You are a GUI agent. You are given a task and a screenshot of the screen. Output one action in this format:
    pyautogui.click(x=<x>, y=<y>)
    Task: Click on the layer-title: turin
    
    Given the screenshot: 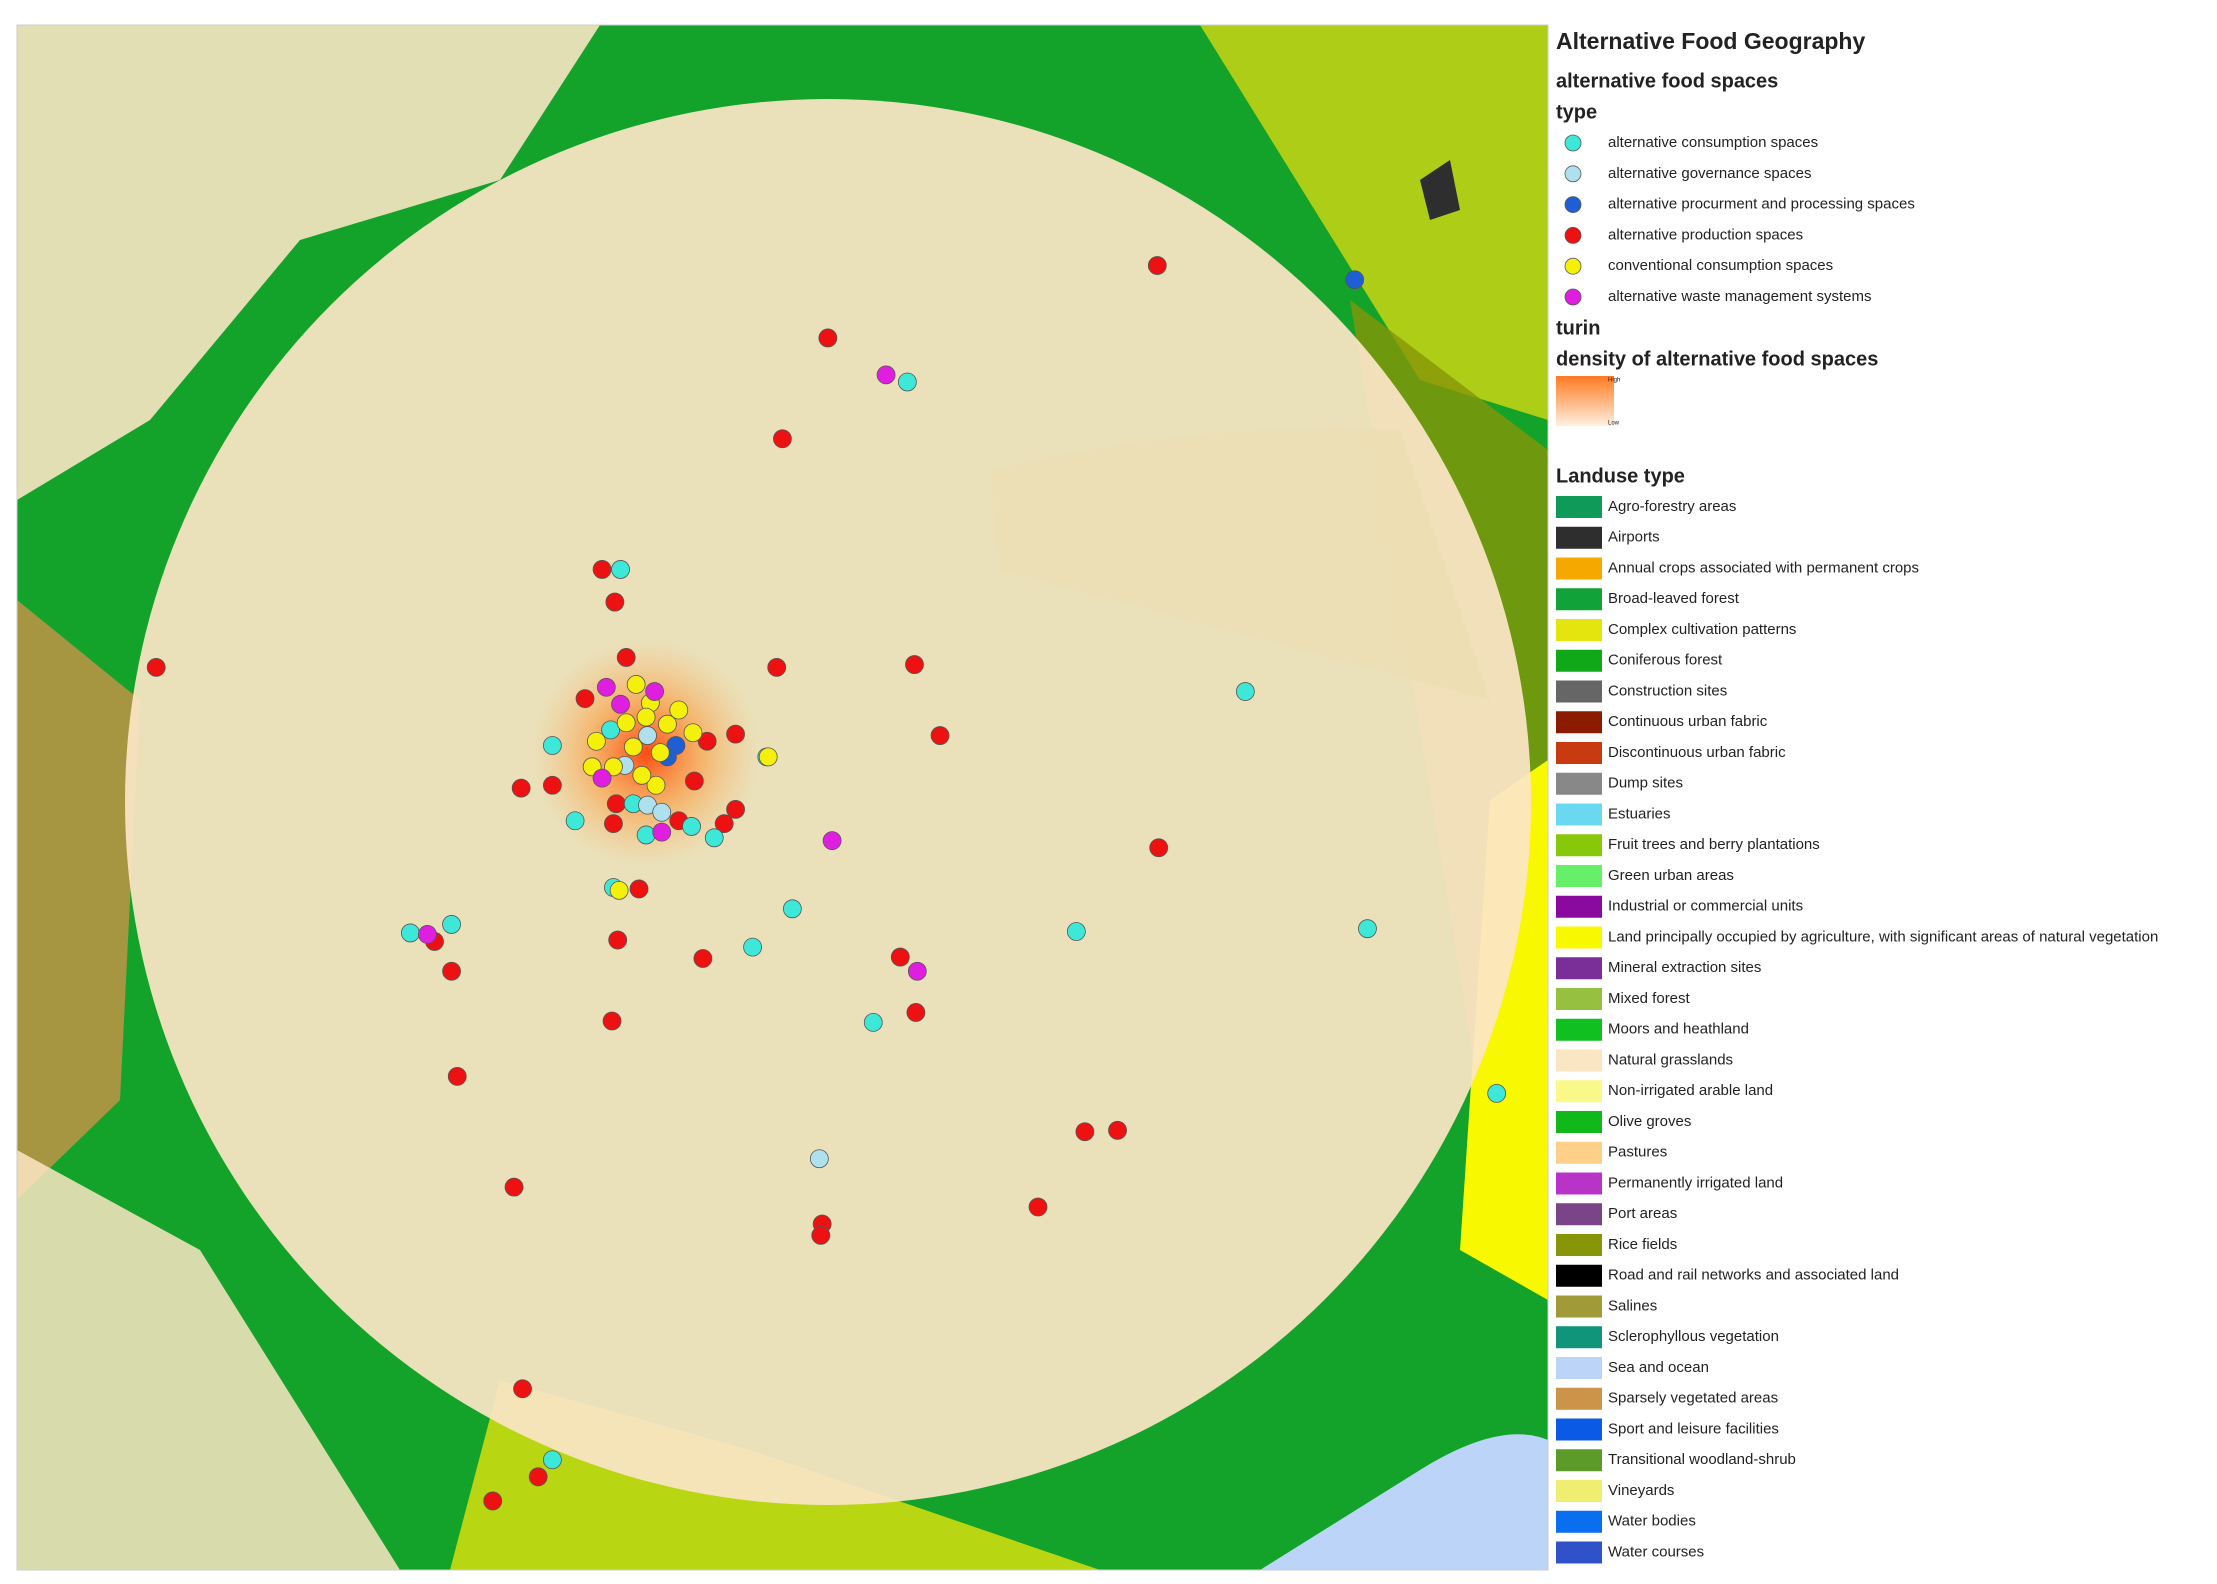 What is the action you would take?
    pyautogui.click(x=1578, y=328)
    